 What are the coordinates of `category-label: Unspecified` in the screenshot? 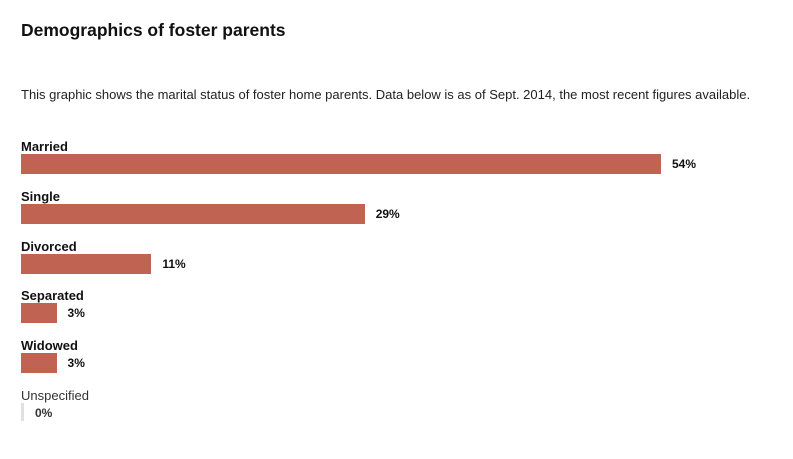 It's located at (55, 395).